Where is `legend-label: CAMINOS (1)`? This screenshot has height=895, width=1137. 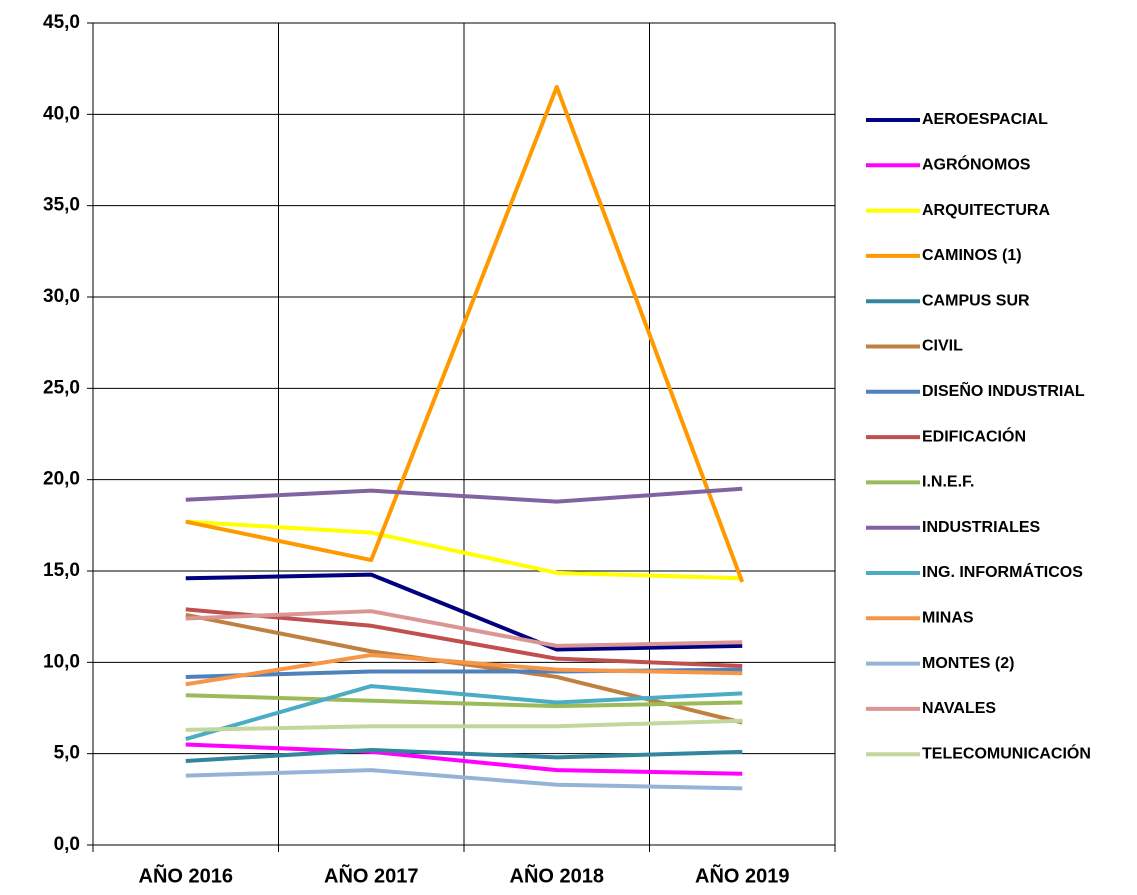 legend-label: CAMINOS (1) is located at coordinates (972, 255).